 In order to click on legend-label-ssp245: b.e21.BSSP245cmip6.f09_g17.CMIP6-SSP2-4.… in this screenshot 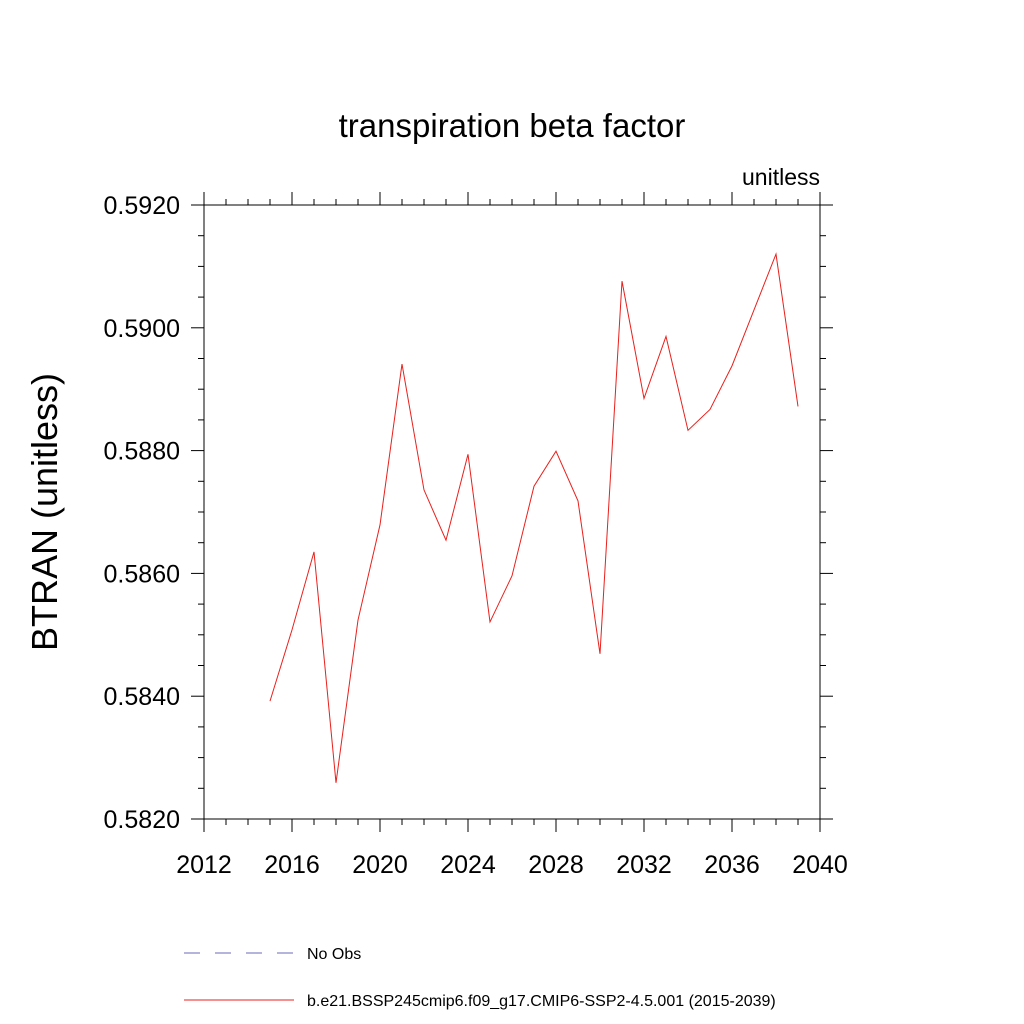, I will do `click(541, 1001)`.